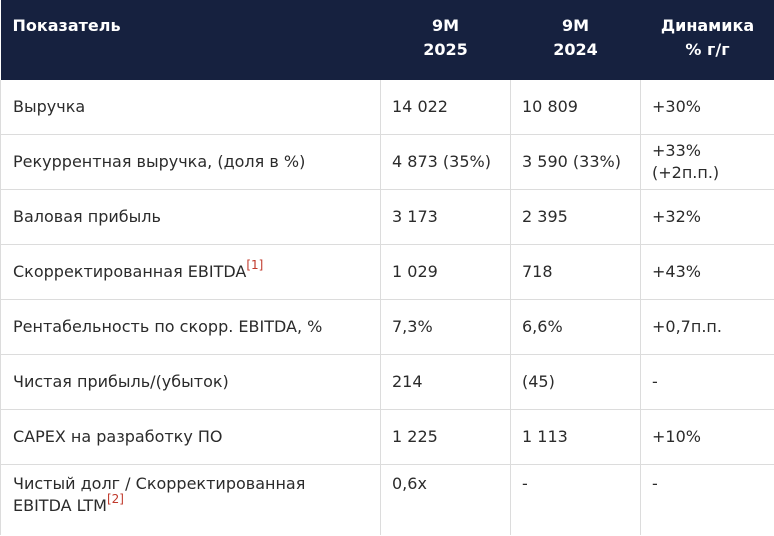  Describe the element at coordinates (575, 437) in the screenshot. I see `value-2024: 1 113` at that location.